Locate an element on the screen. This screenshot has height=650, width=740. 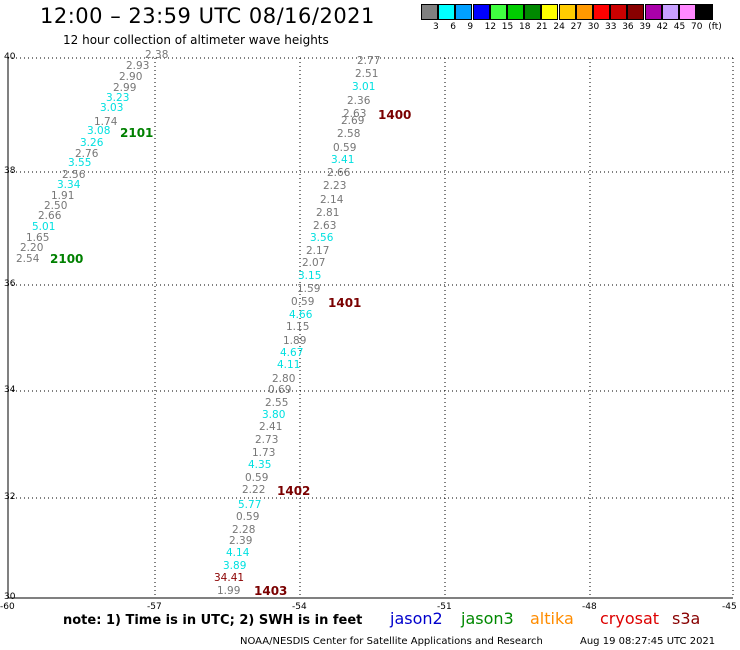
lon-tick-label: -60 is located at coordinates (7, 607).